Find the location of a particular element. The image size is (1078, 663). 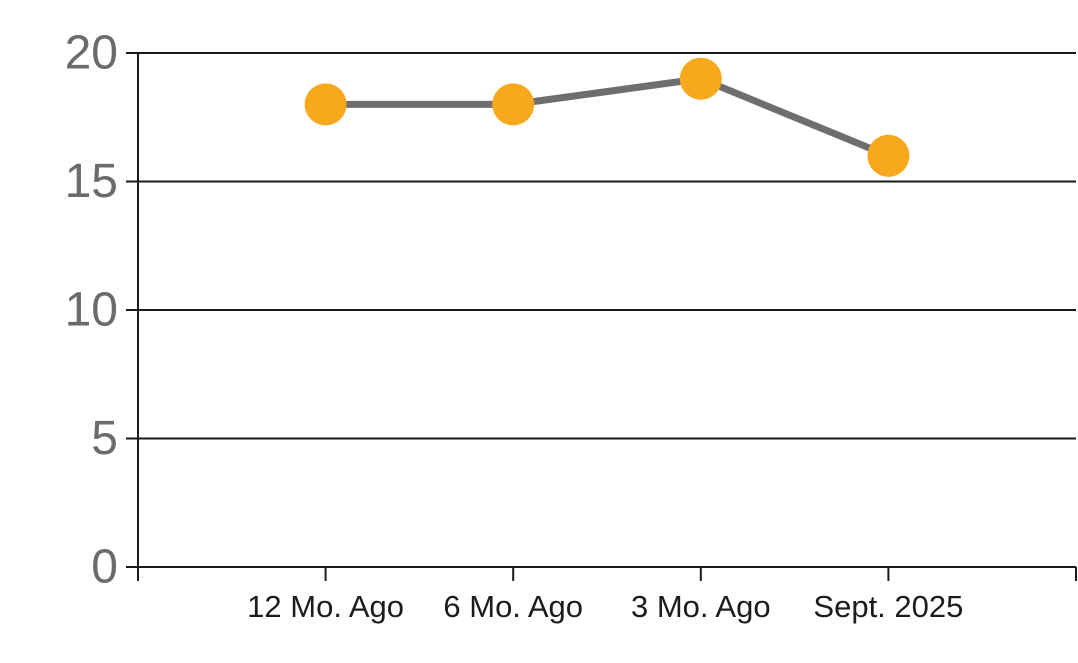

y-tick-label: 20 is located at coordinates (91, 53).